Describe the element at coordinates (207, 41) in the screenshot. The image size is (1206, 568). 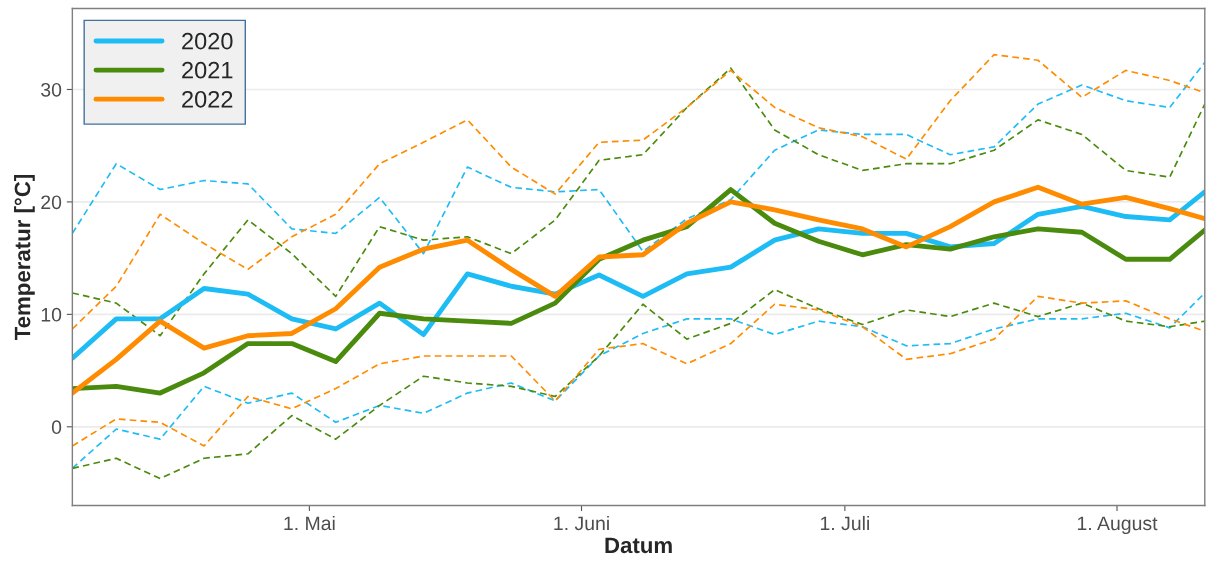
I see `legend-label: 2020` at that location.